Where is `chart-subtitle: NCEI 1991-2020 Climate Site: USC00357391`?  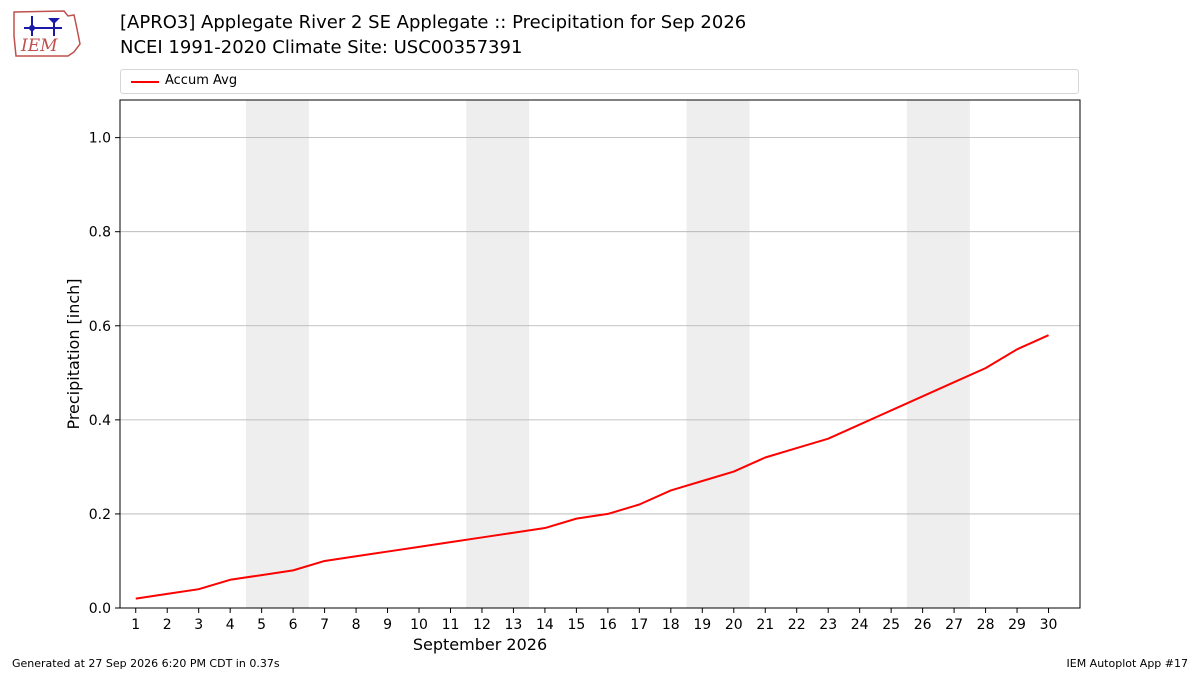
chart-subtitle: NCEI 1991-2020 Climate Site: USC00357391 is located at coordinates (321, 47).